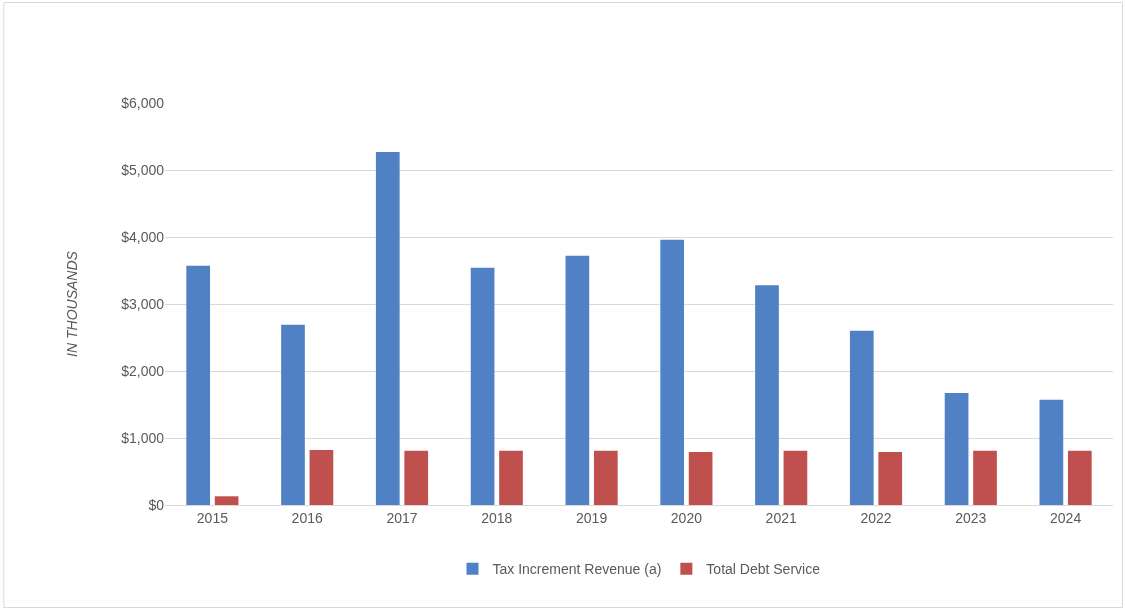  What do you see at coordinates (763, 569) in the screenshot?
I see `legend-label: Total Debt Service` at bounding box center [763, 569].